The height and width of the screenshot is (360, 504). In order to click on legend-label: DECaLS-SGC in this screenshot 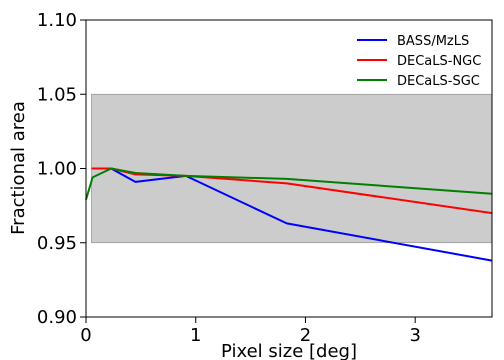, I will do `click(438, 81)`.